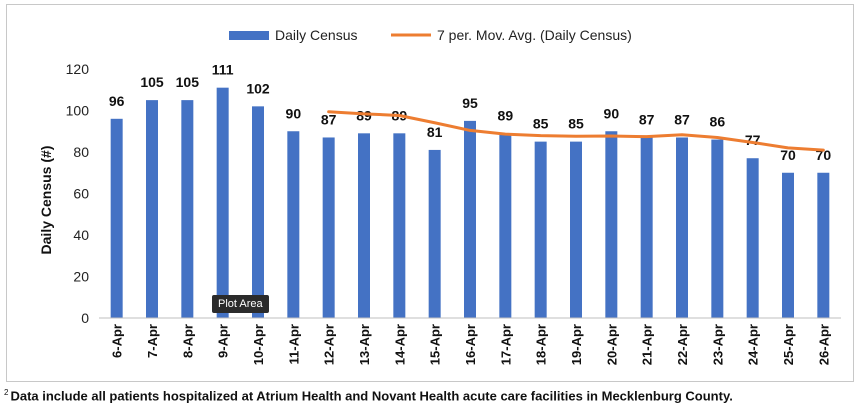 The image size is (863, 410). Describe the element at coordinates (293, 224) in the screenshot. I see `bar-11-Apr` at that location.